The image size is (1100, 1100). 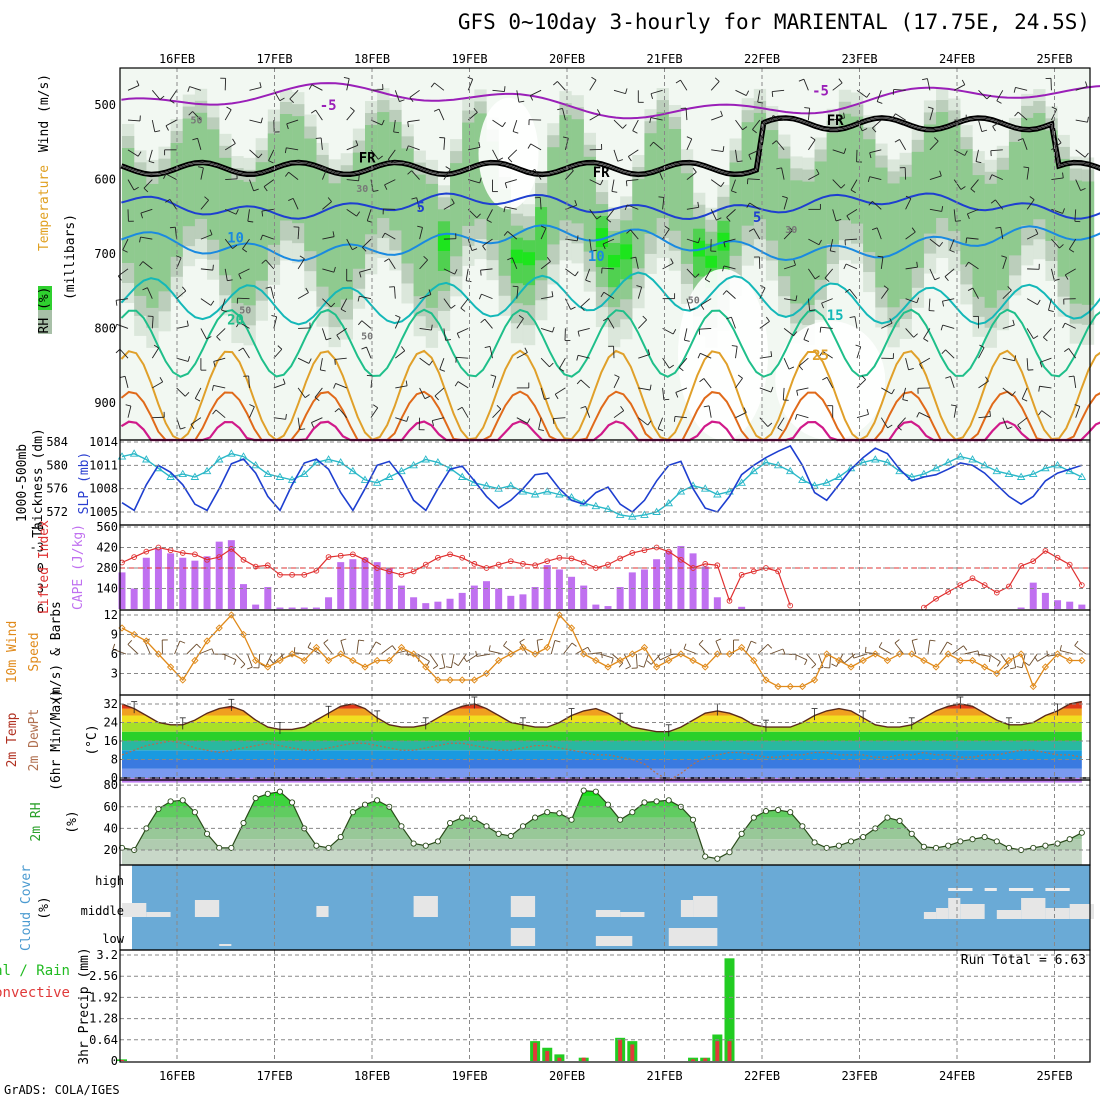 I want to click on y-tick-label-pressure: 500, so click(x=105, y=105).